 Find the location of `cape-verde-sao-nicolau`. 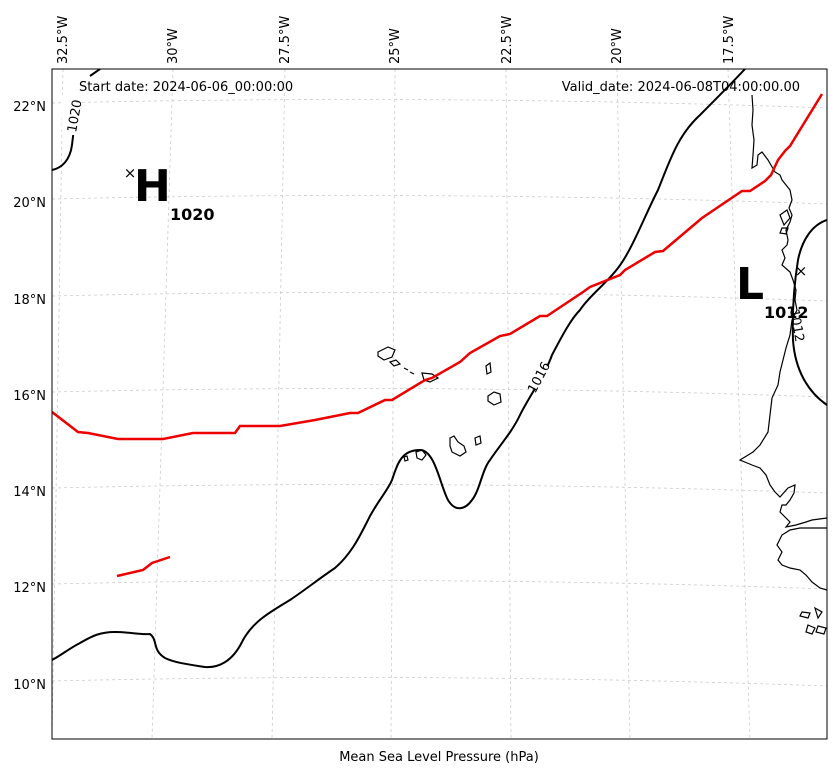

cape-verde-sao-nicolau is located at coordinates (409, 371).